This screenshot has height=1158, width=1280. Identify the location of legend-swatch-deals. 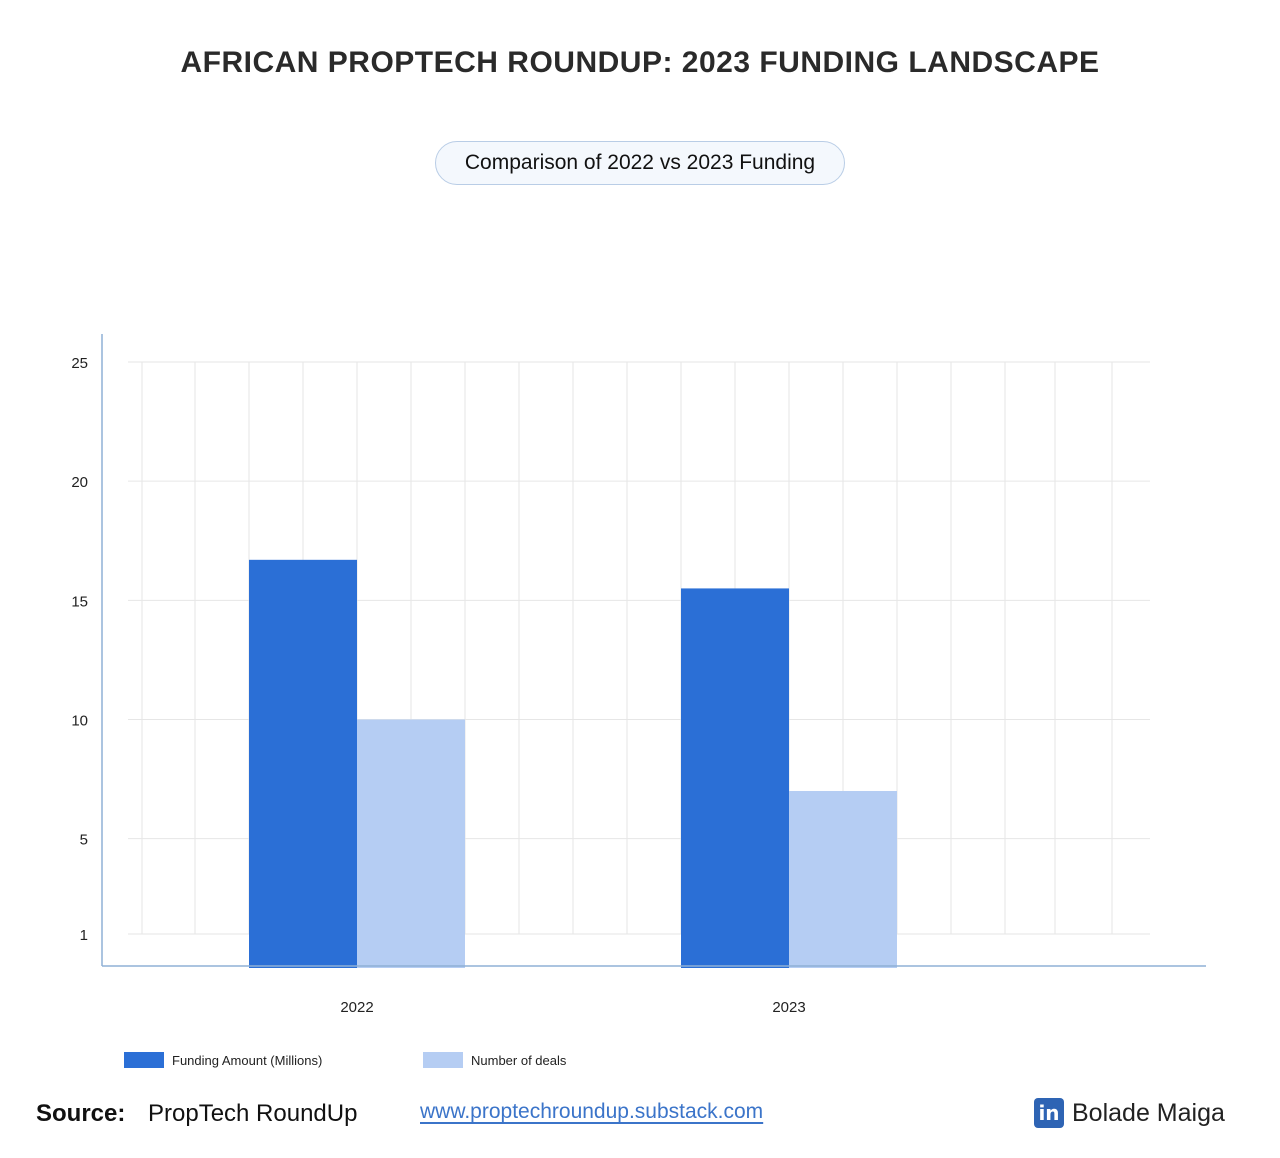
(443, 1060).